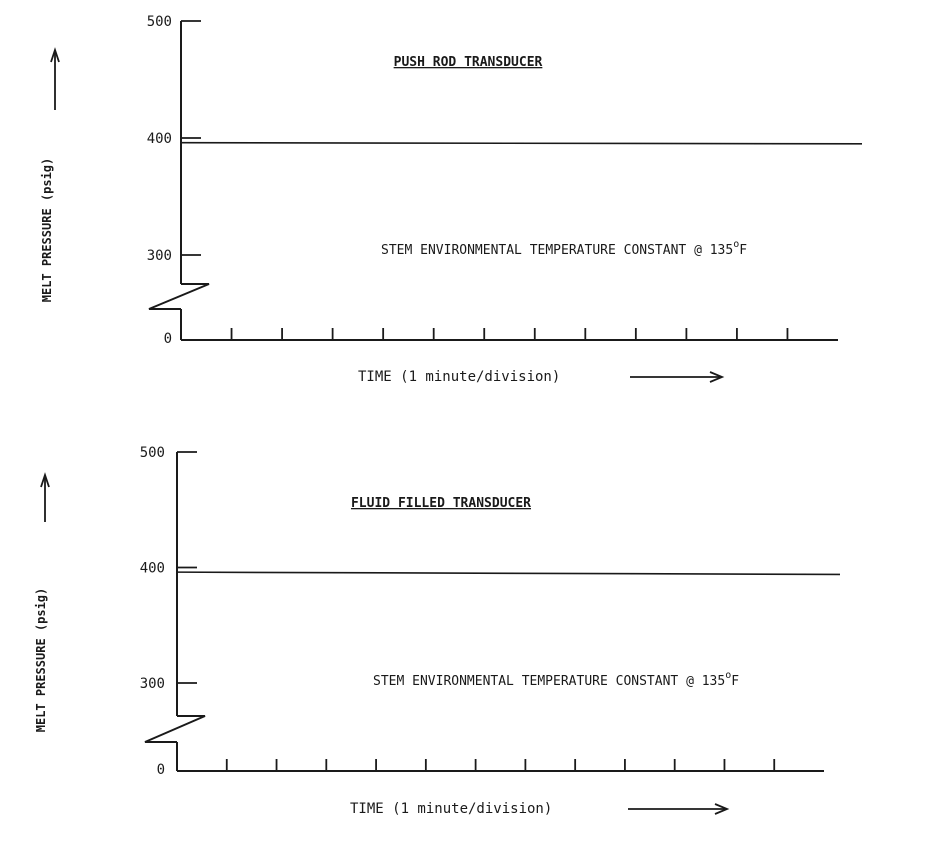  What do you see at coordinates (441, 503) in the screenshot?
I see `chart-title: FLUID FILLED TRANSDUCER` at bounding box center [441, 503].